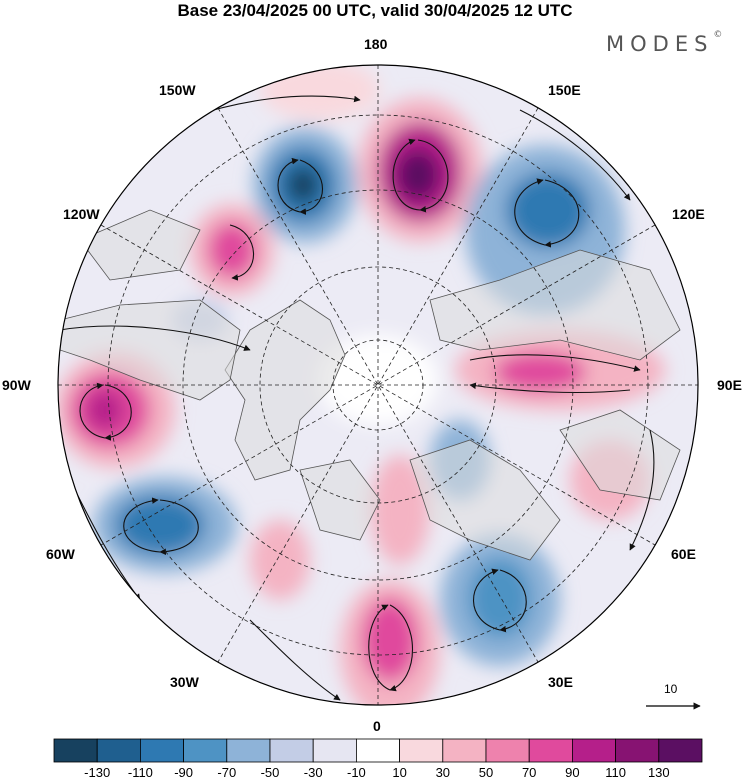  Describe the element at coordinates (270, 772) in the screenshot. I see `colorbar-tick-label: -50` at that location.